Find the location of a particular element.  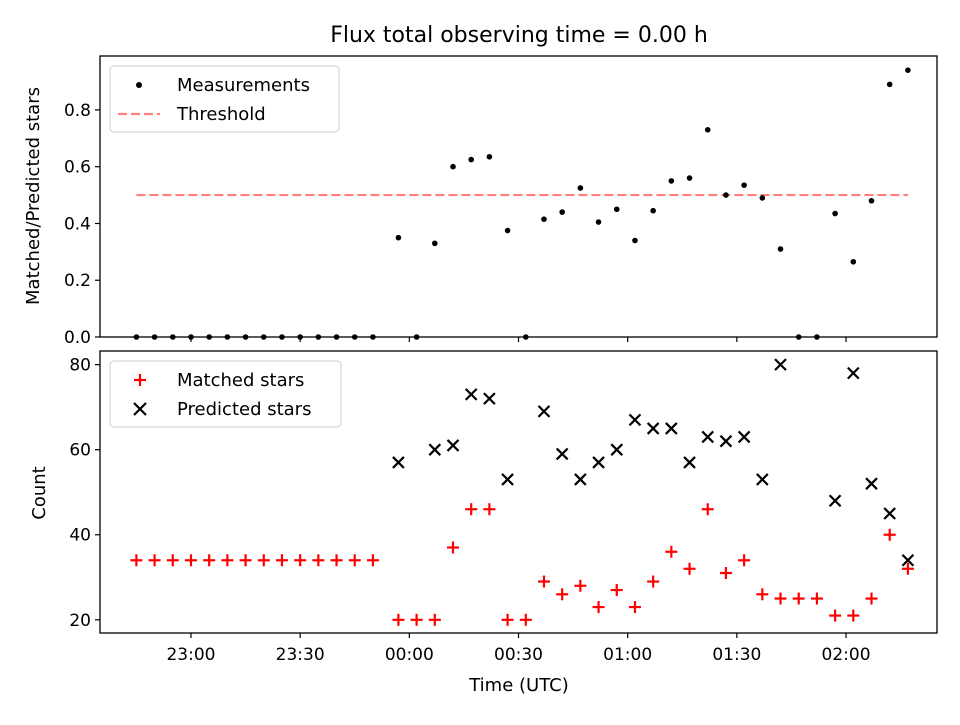

top-legend: Measurements Threshold is located at coordinates (224, 99).